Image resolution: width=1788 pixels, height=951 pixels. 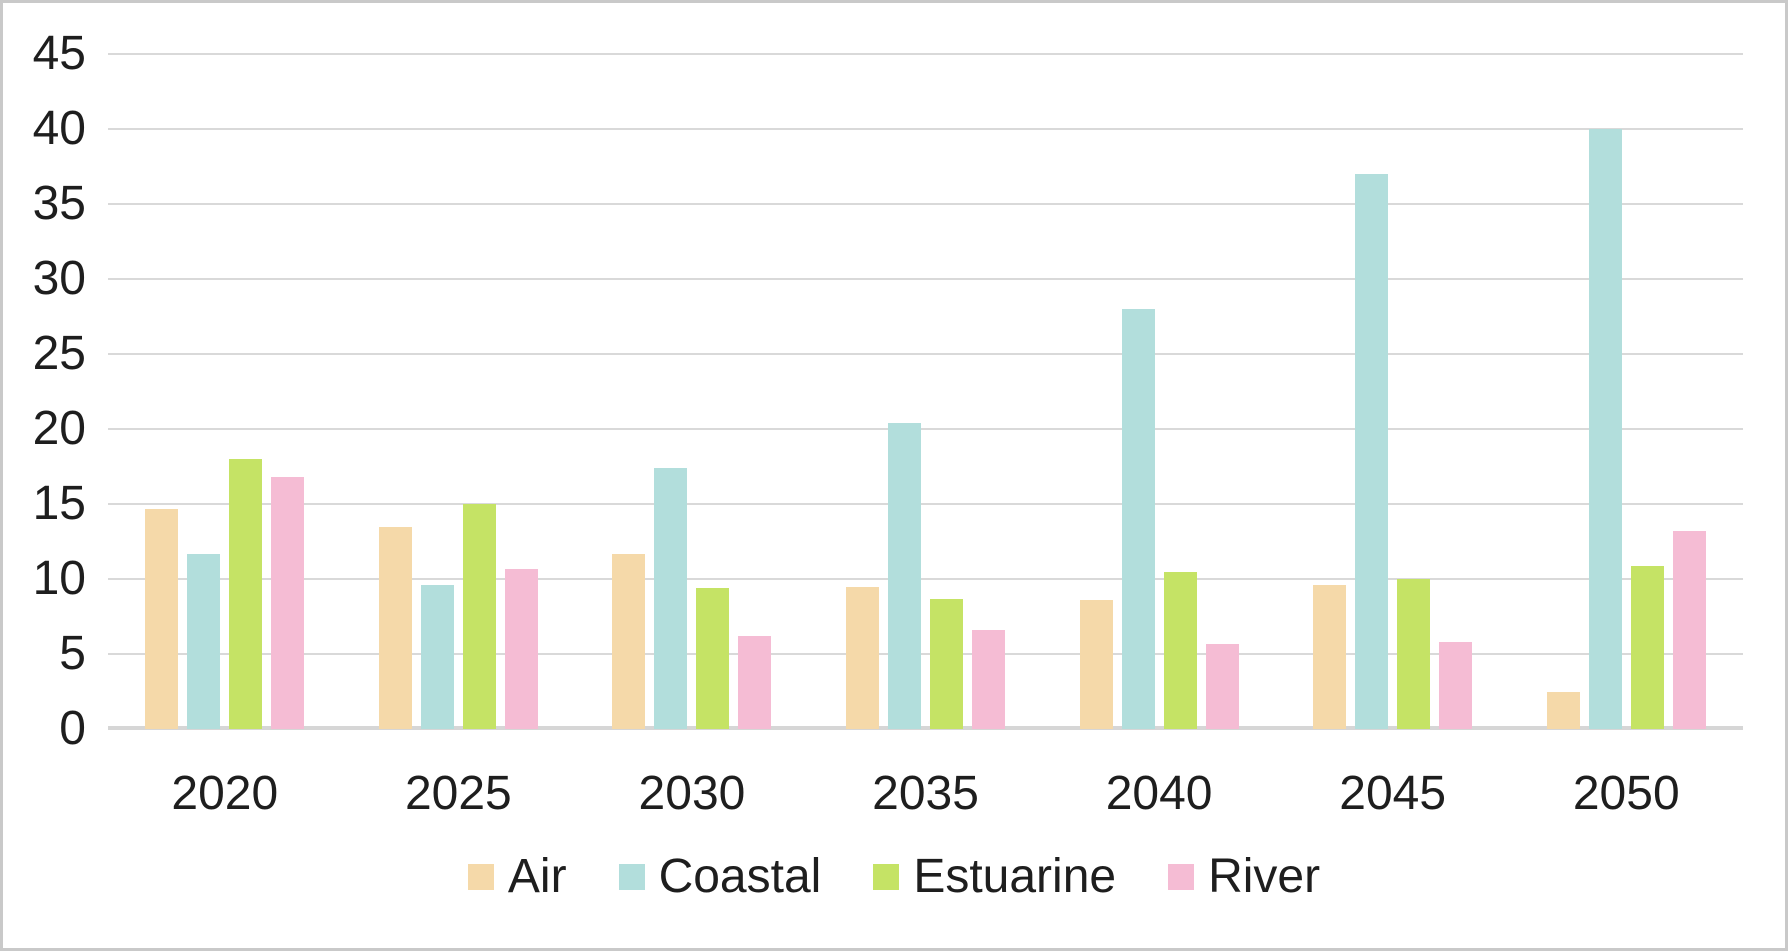 I want to click on y-axis-tick-label: 45, so click(x=59, y=53).